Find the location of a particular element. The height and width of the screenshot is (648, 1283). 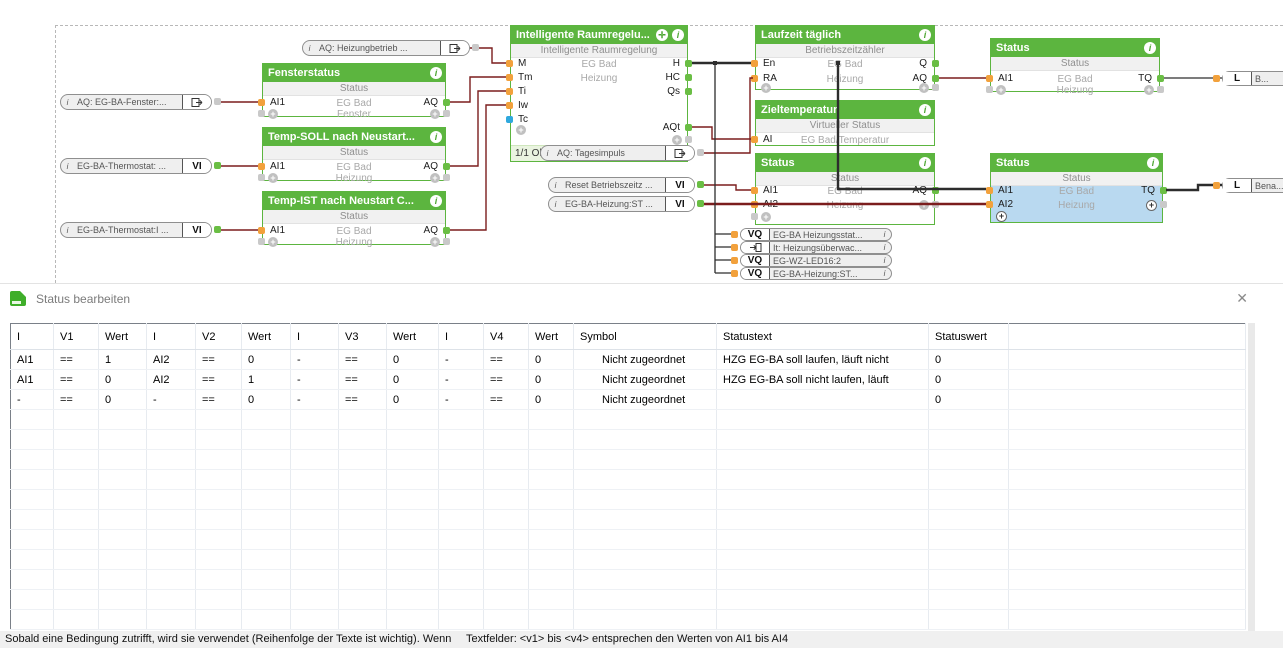

ti-connector is located at coordinates (509, 91).